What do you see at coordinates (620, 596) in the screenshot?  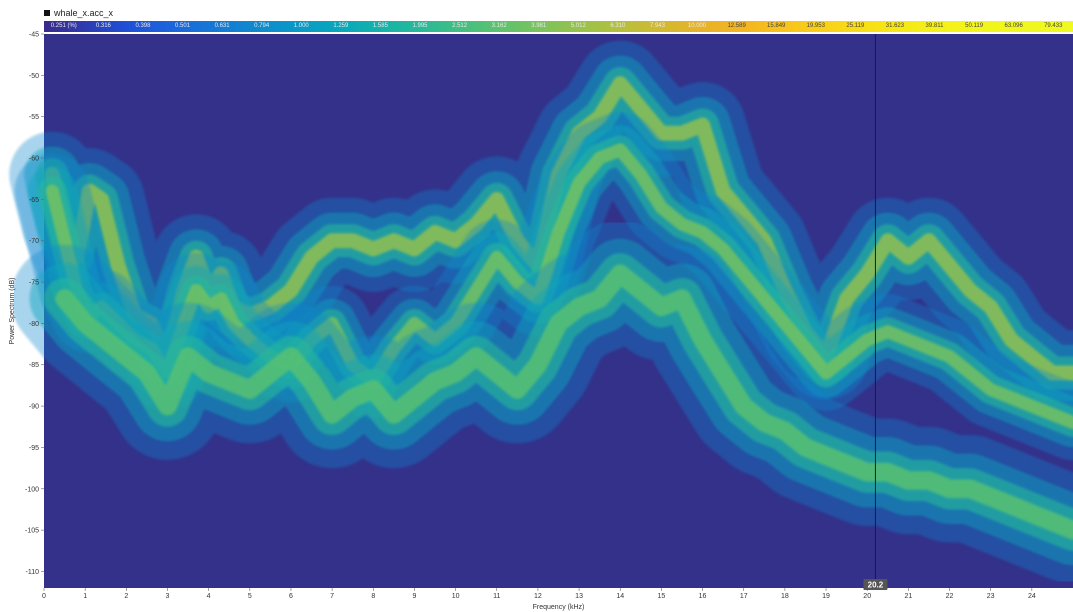 I see `x-tick-label: 14` at bounding box center [620, 596].